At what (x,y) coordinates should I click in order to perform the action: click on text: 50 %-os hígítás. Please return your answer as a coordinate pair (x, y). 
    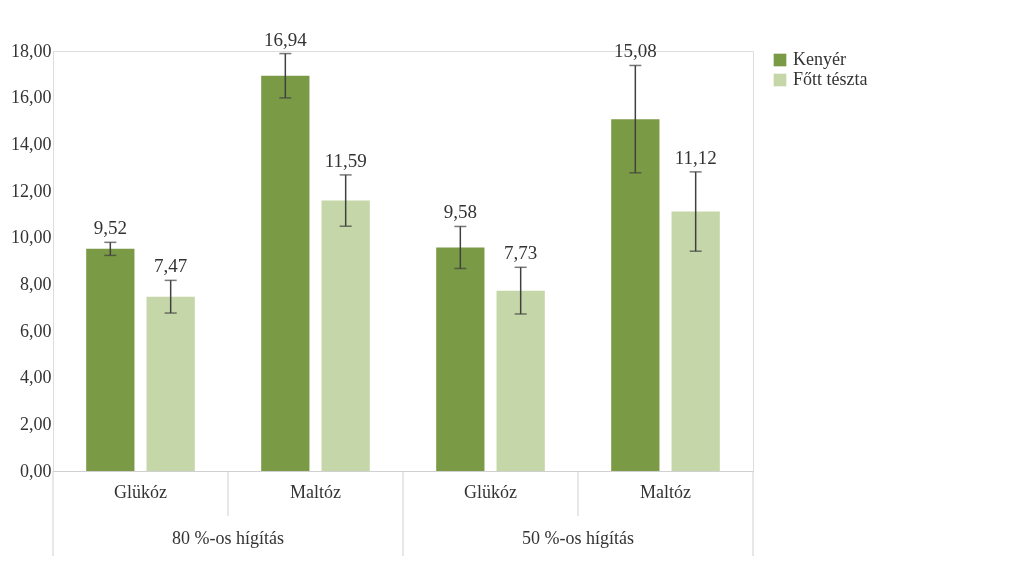
    Looking at the image, I should click on (578, 538).